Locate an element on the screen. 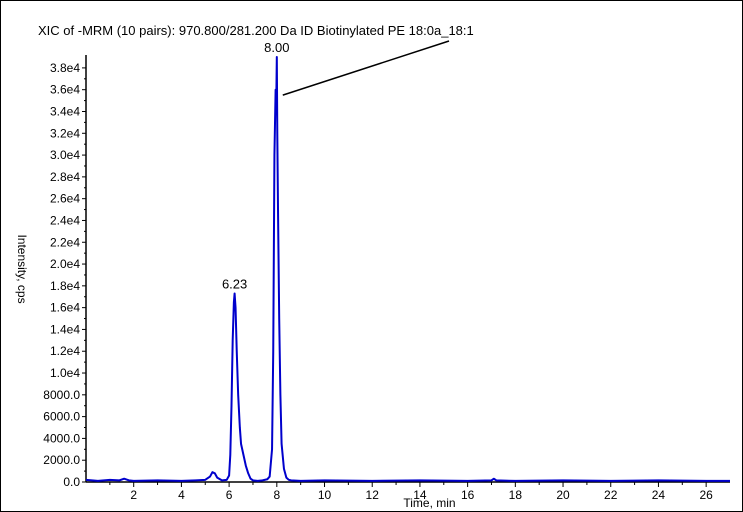 The width and height of the screenshot is (743, 512). x-tick-label: 12 is located at coordinates (373, 495).